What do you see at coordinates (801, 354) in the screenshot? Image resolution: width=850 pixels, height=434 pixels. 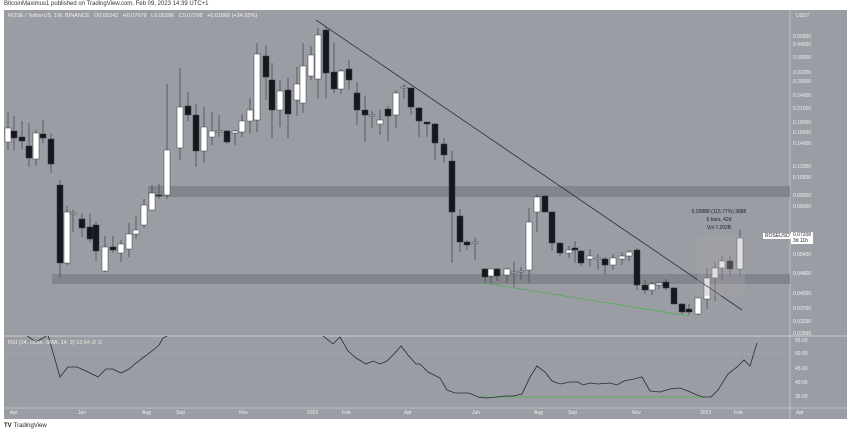 I see `rsi-tick: 50.00` at bounding box center [801, 354].